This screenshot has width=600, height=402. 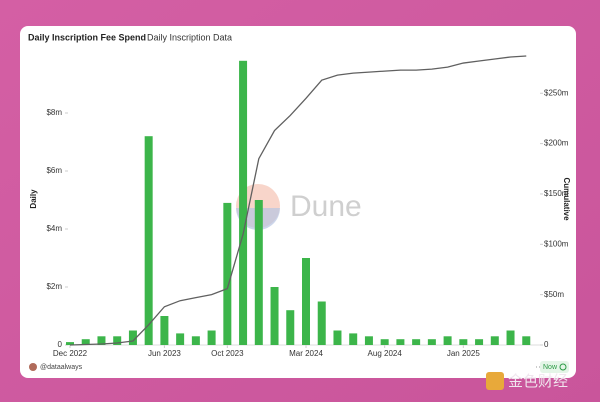 What do you see at coordinates (54, 112) in the screenshot?
I see `y-tick-label: $8m` at bounding box center [54, 112].